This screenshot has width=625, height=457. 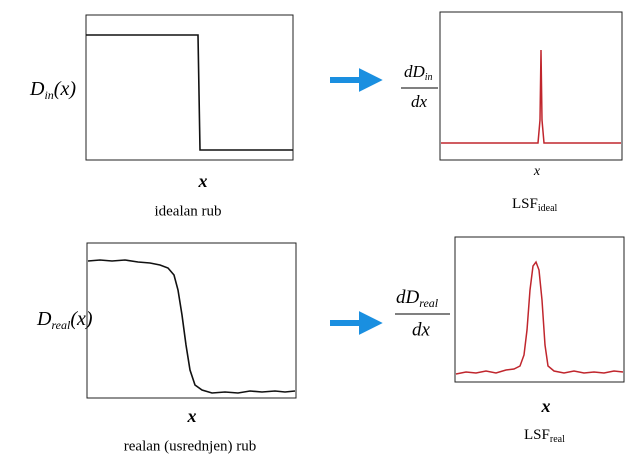 What do you see at coordinates (64, 320) in the screenshot?
I see `y-label: Dreal(x)` at bounding box center [64, 320].